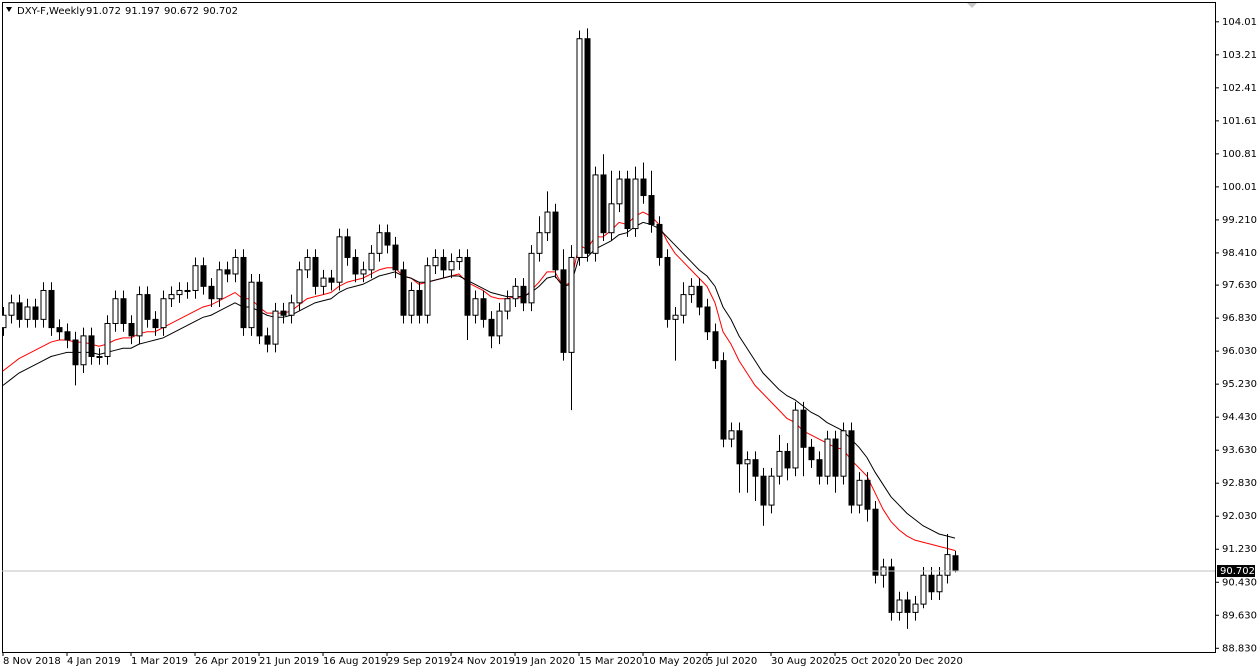  Describe the element at coordinates (181, 11) in the screenshot. I see `header-low: 90.672` at that location.